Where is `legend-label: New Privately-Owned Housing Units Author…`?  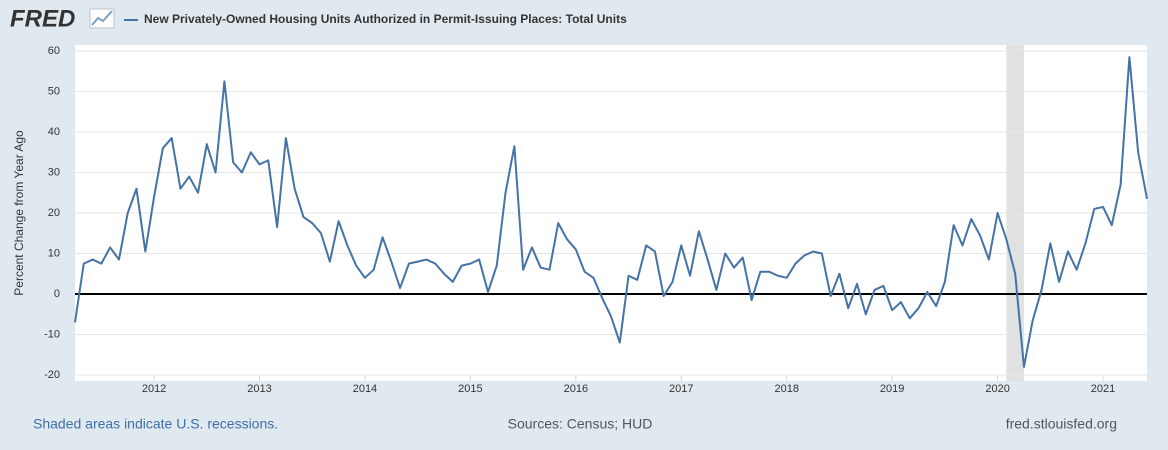
legend-label: New Privately-Owned Housing Units Author… is located at coordinates (385, 19).